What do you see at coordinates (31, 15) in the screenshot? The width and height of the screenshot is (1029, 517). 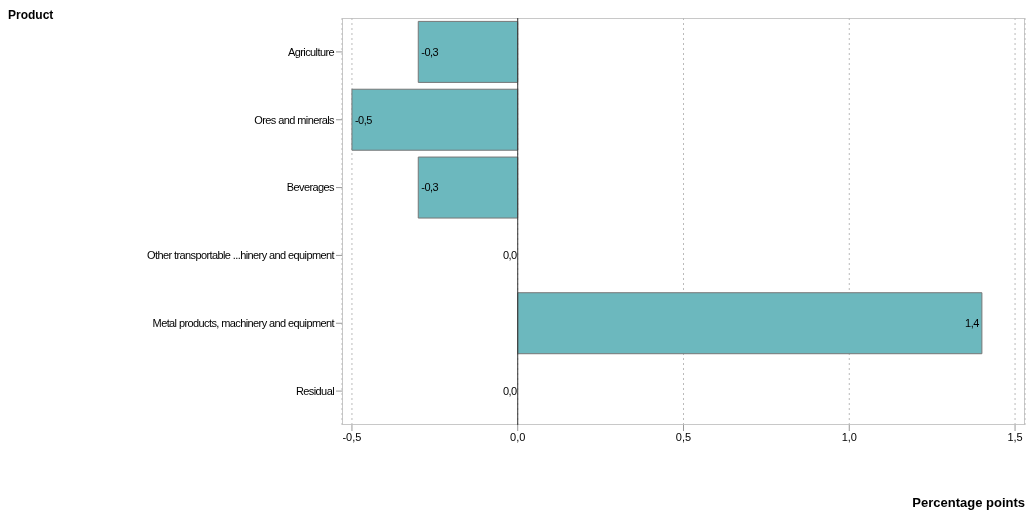 I see `text: Product` at bounding box center [31, 15].